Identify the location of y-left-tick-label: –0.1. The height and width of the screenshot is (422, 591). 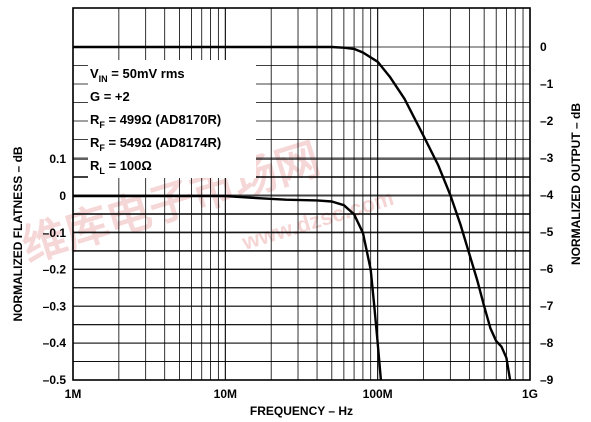
(55, 233).